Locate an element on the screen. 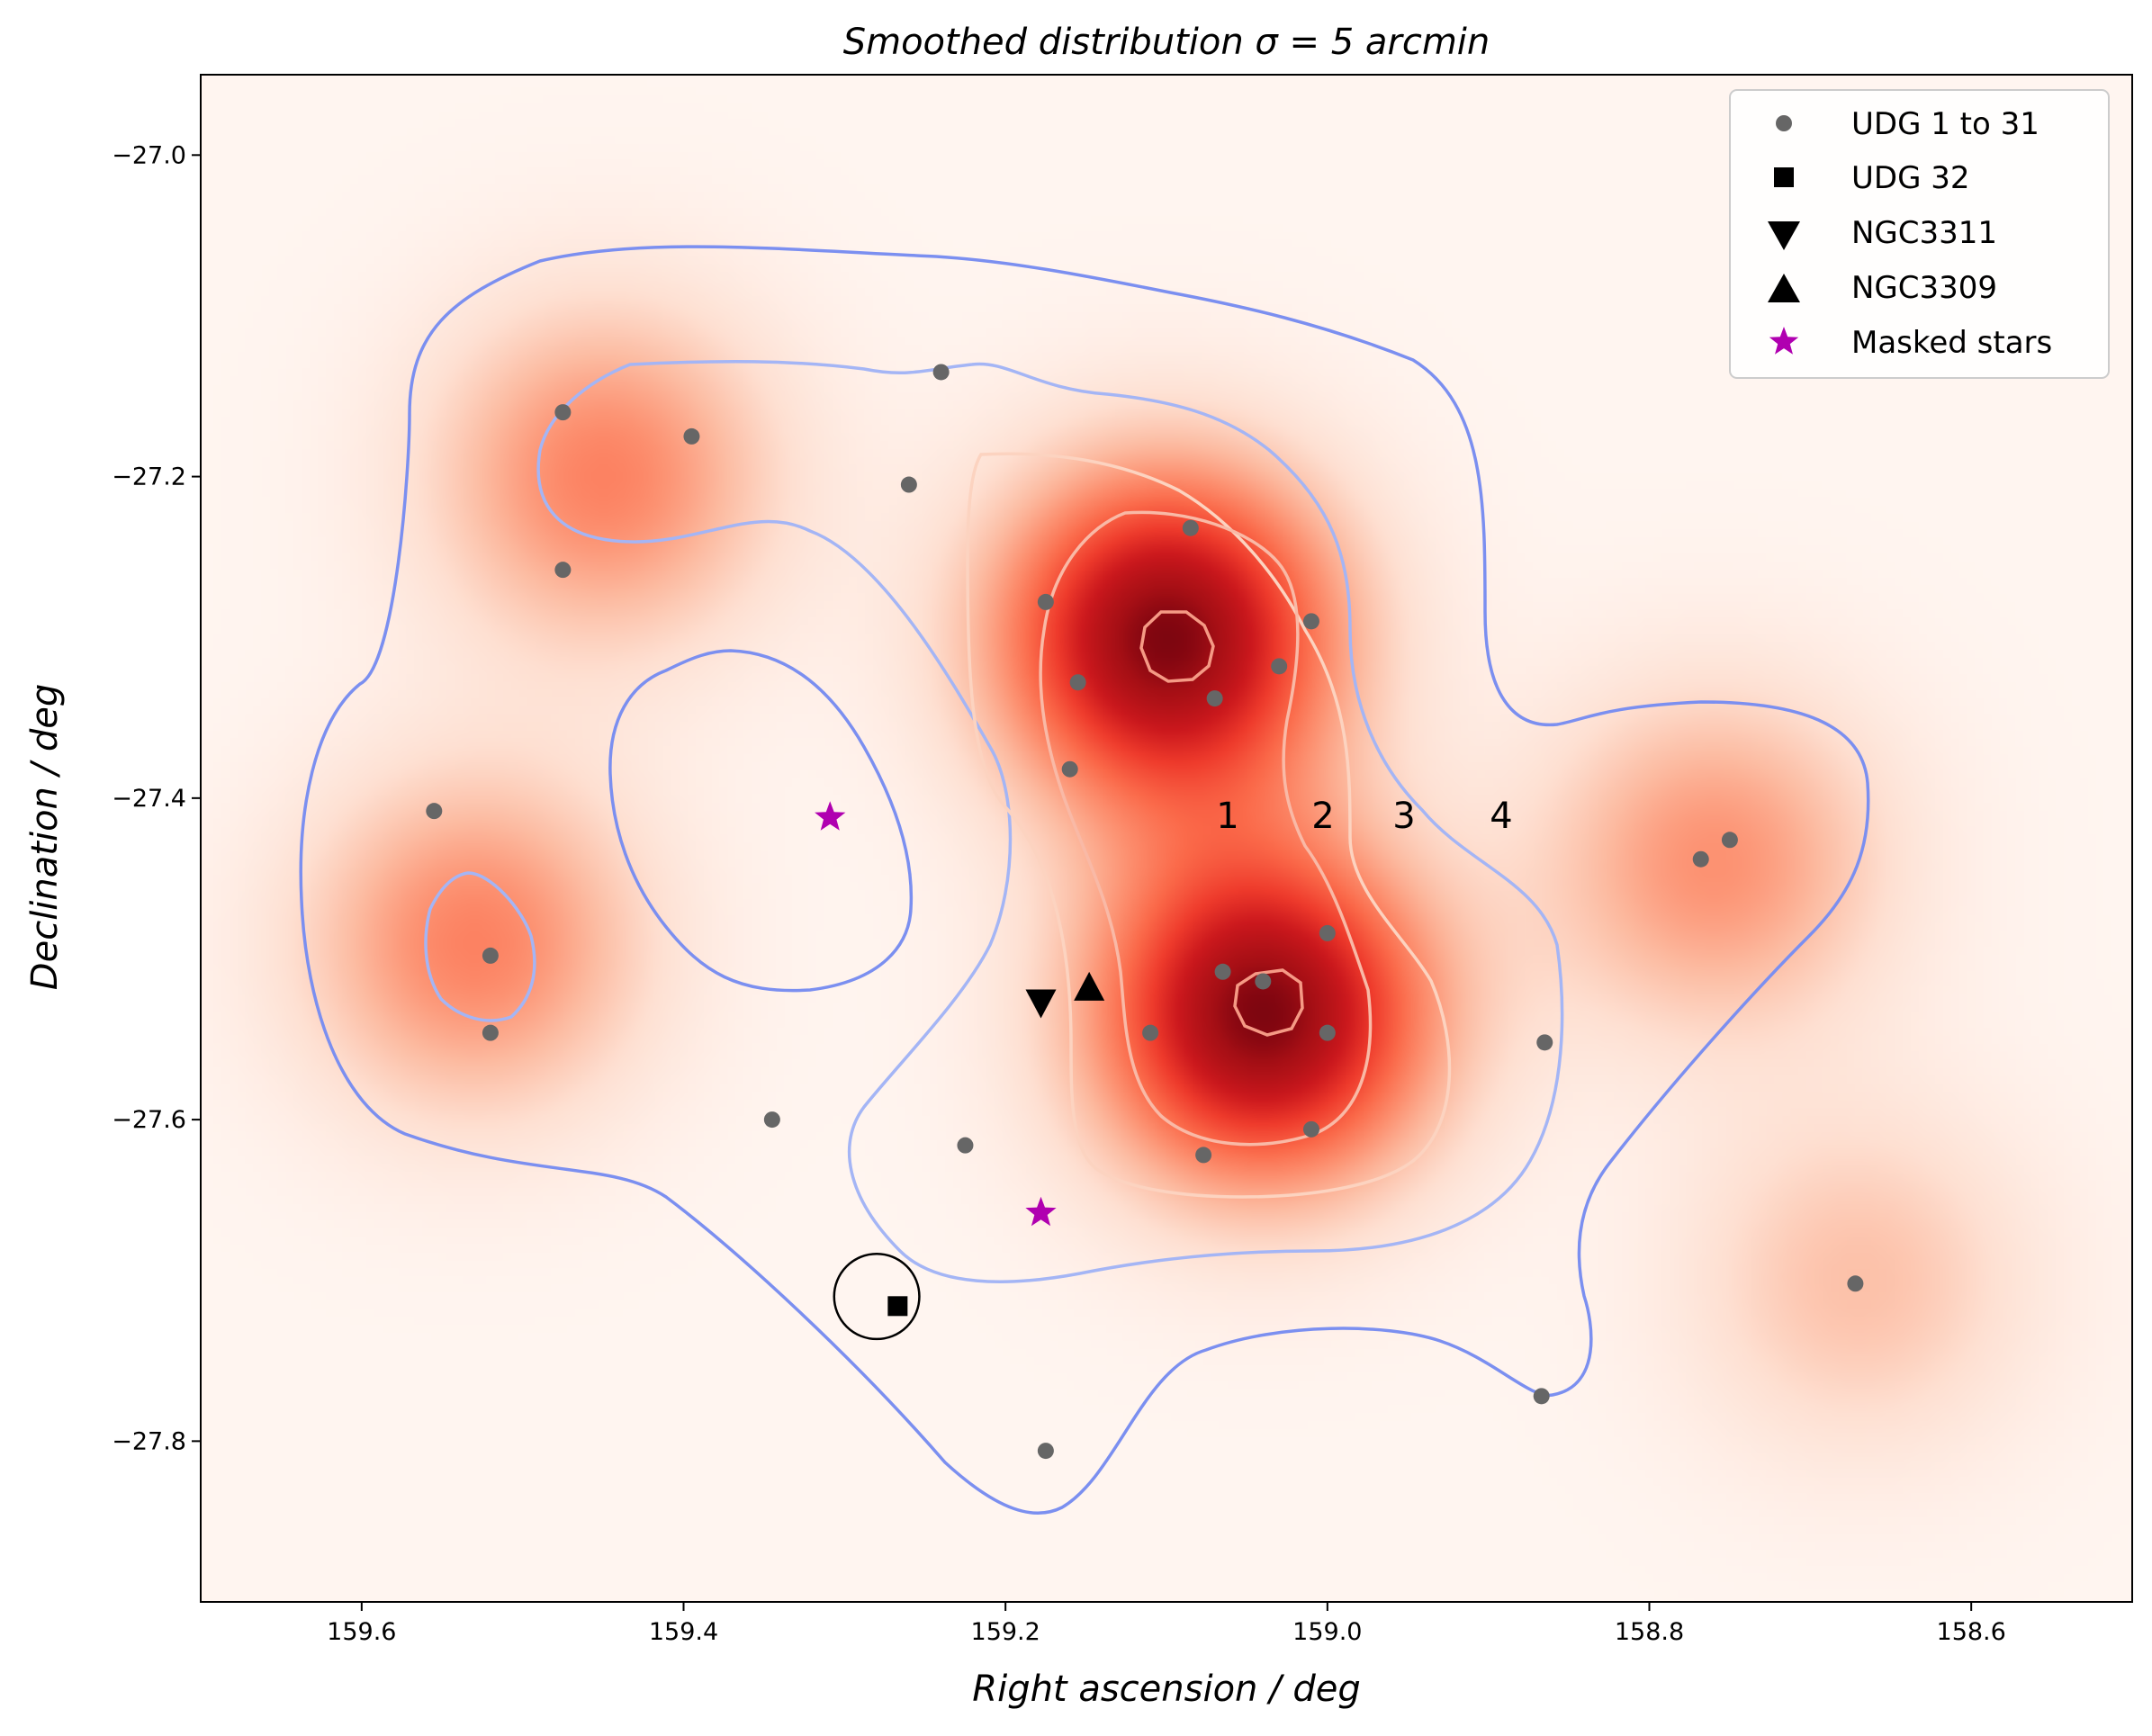 The height and width of the screenshot is (1736, 2152). udg32-circle is located at coordinates (877, 1297).